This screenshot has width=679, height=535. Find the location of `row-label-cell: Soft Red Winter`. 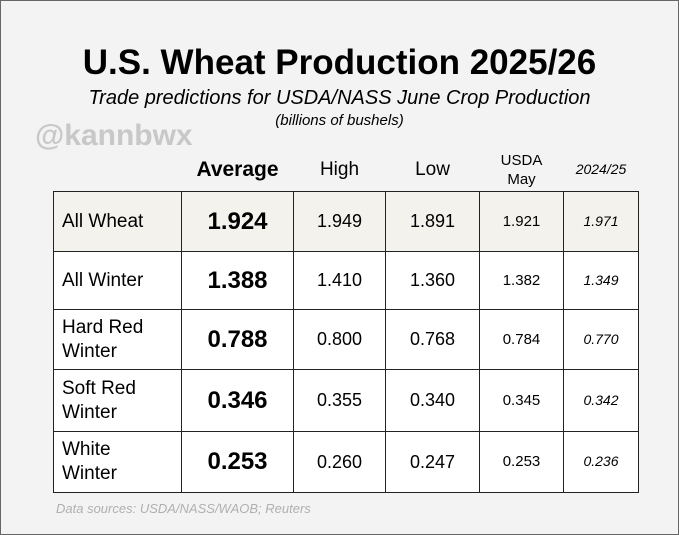

row-label-cell: Soft Red Winter is located at coordinates (117, 400).